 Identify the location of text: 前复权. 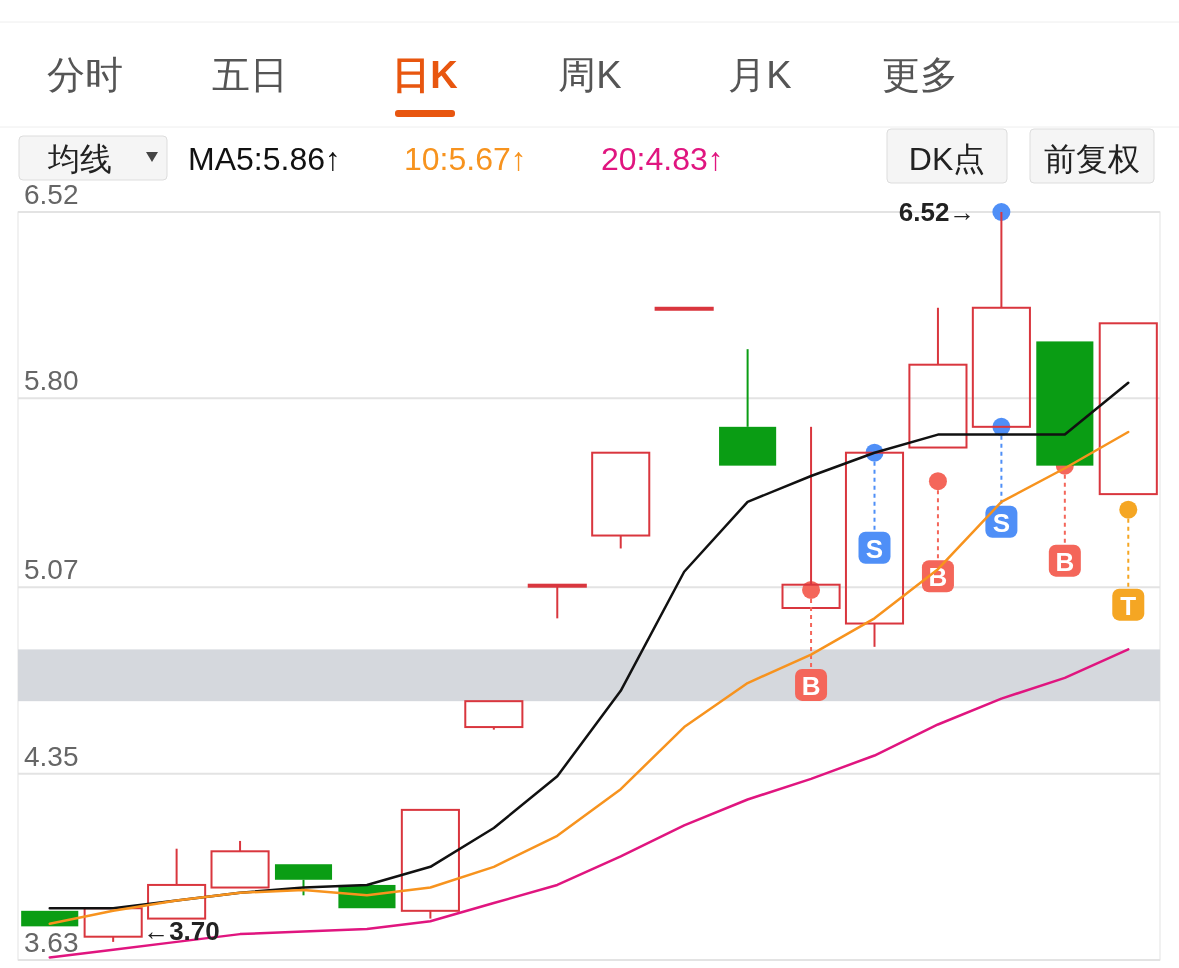
(1092, 159).